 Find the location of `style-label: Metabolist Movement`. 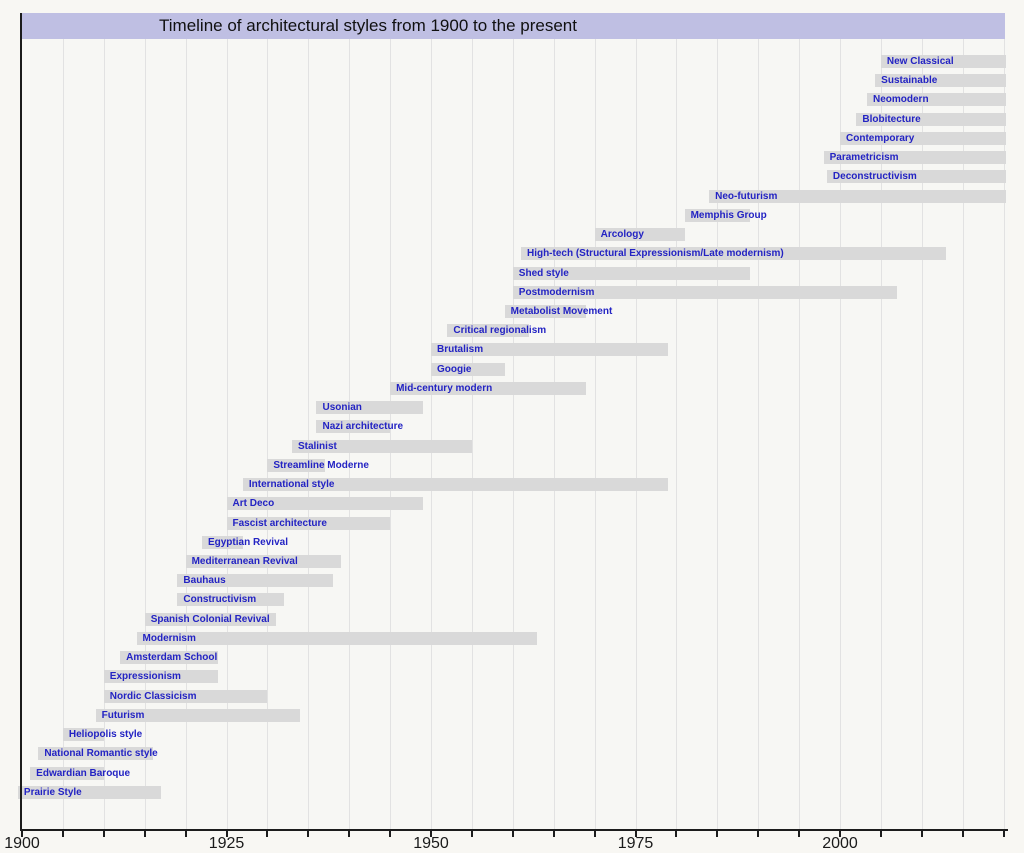

style-label: Metabolist Movement is located at coordinates (561, 311).